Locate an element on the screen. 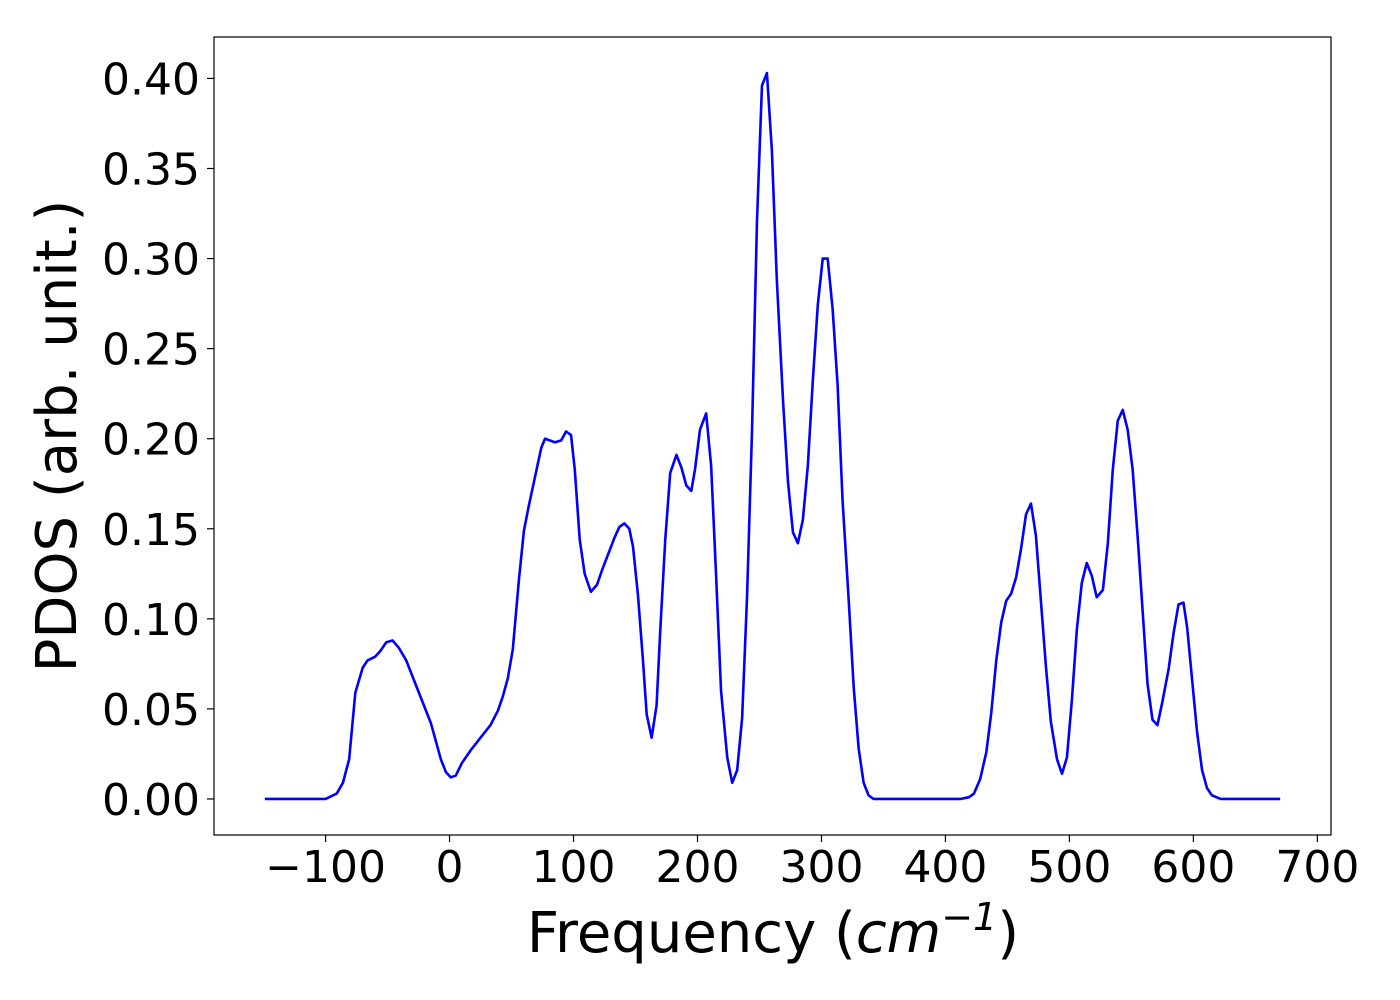 The width and height of the screenshot is (1400, 1000). y-tick-label: 0.05 is located at coordinates (151, 710).